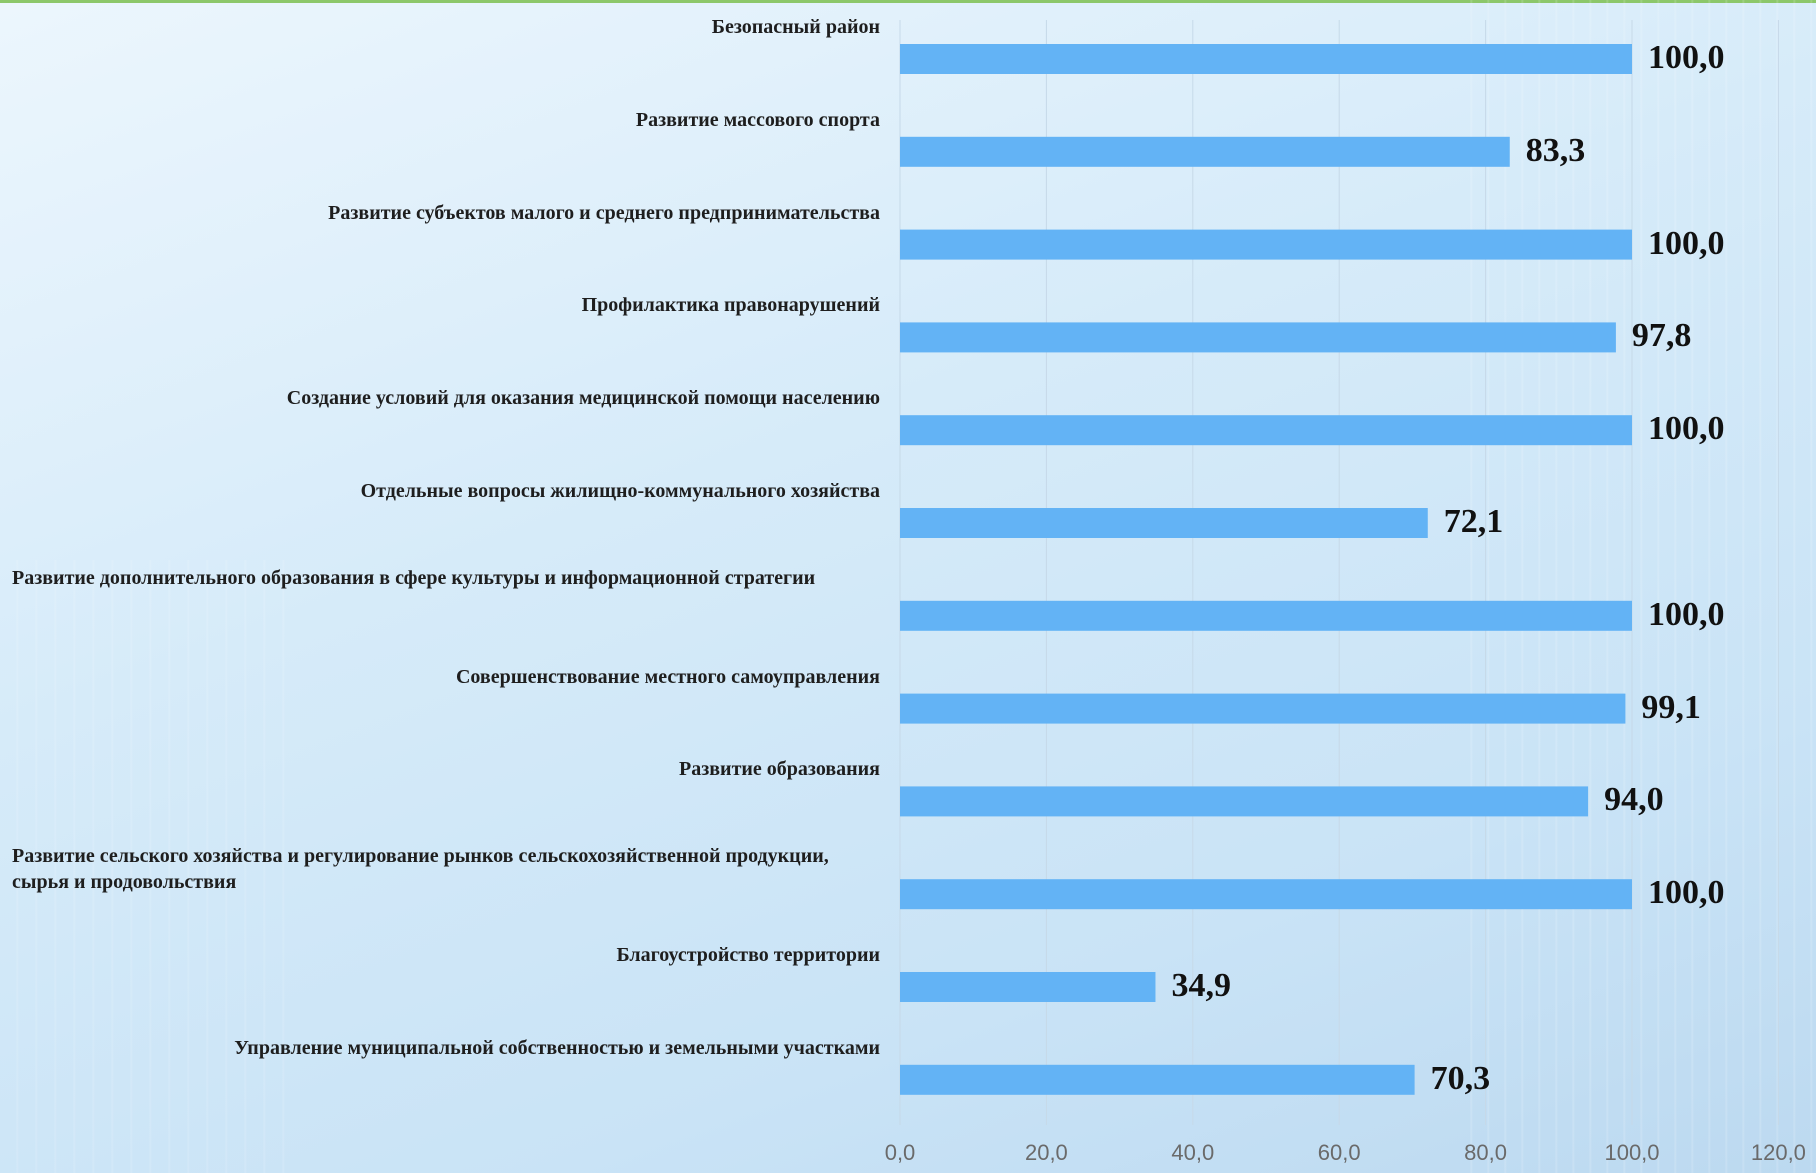 Image resolution: width=1816 pixels, height=1173 pixels. What do you see at coordinates (1778, 1152) in the screenshot?
I see `x-tick-label: 120,0` at bounding box center [1778, 1152].